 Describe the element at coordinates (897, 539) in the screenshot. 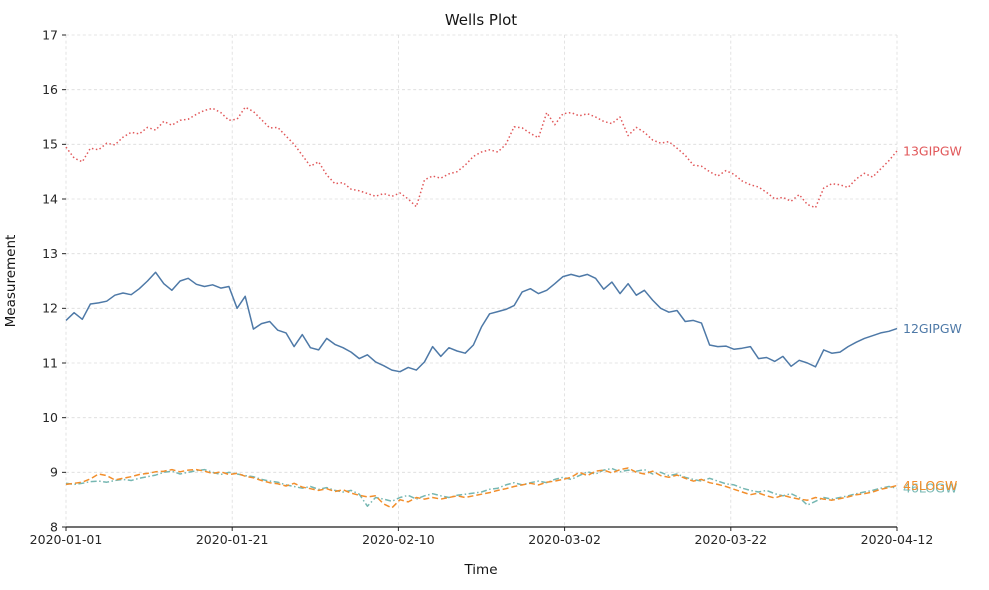

I see `x-tick-label: 2020-04-12` at that location.